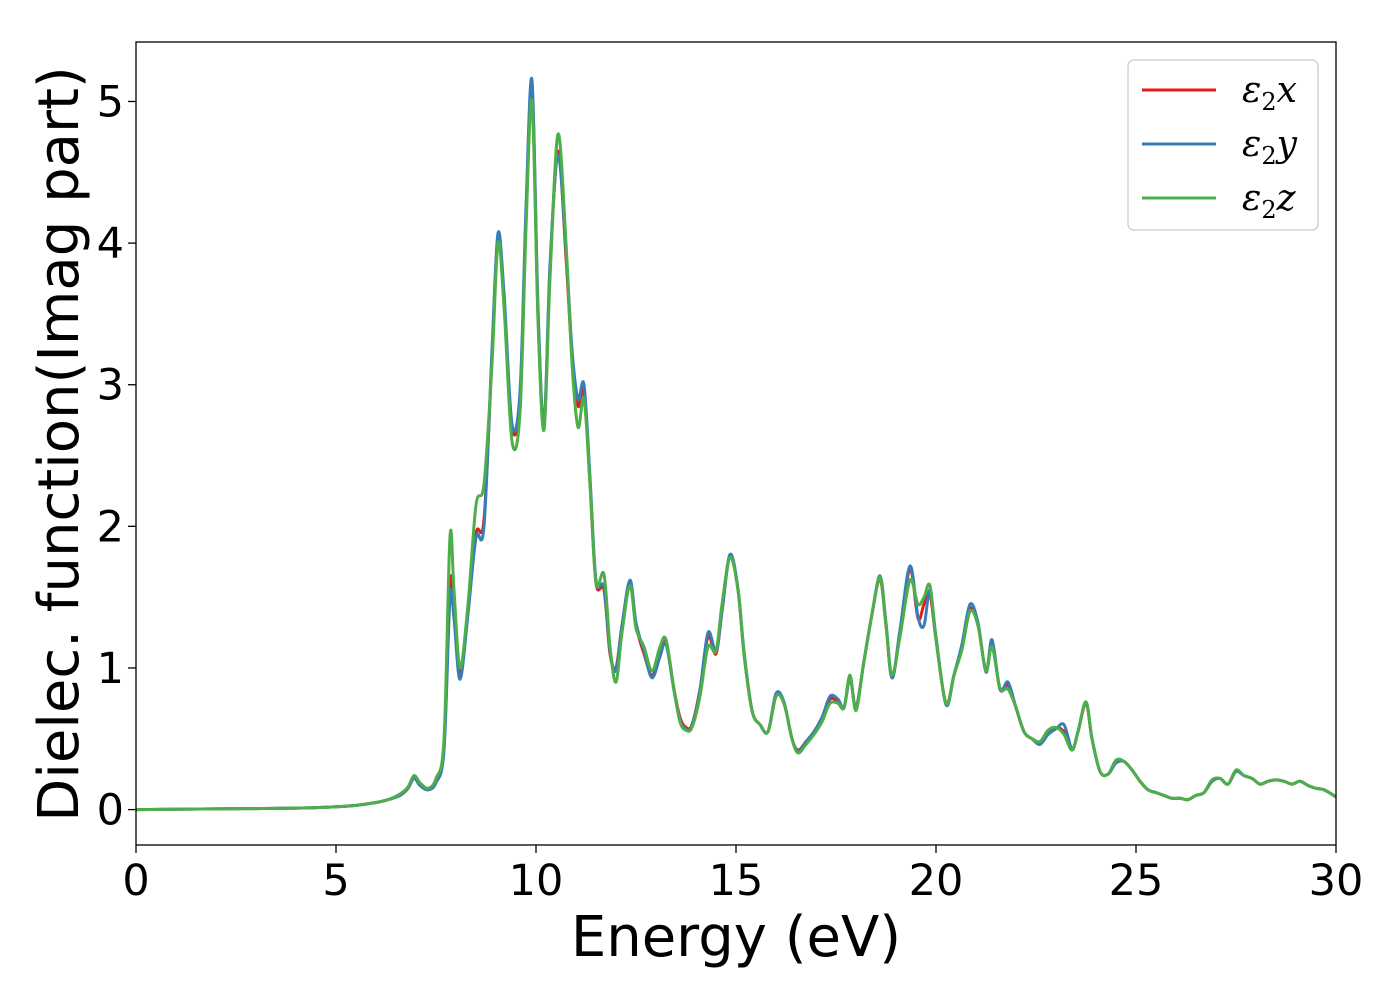 Image resolution: width=1400 pixels, height=1000 pixels. Describe the element at coordinates (1336, 881) in the screenshot. I see `x-tick-label: 30` at that location.